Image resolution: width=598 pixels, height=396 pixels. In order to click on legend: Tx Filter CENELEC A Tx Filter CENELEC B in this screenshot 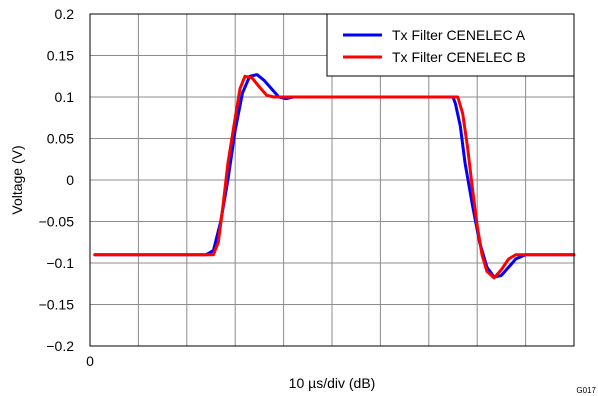, I will do `click(450, 45)`.